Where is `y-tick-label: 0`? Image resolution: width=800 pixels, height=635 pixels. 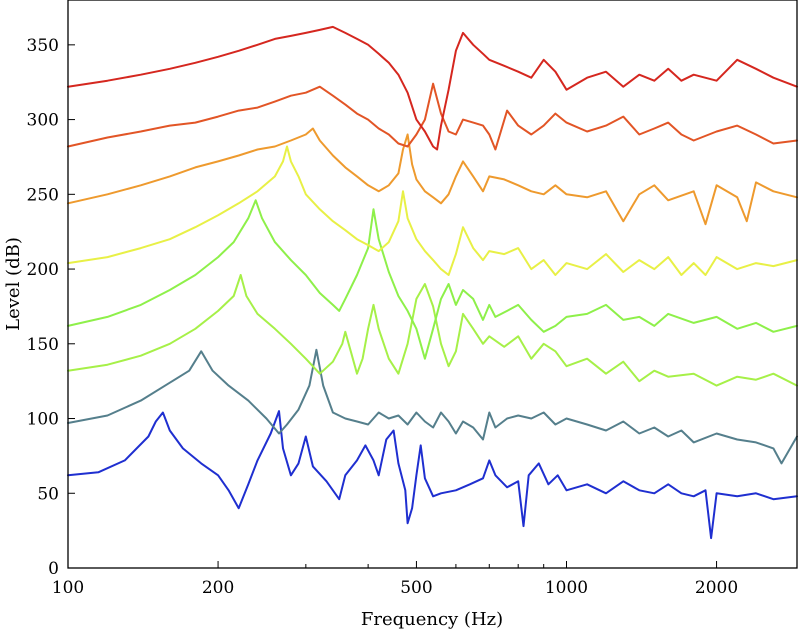
y-tick-label: 0 is located at coordinates (53, 569).